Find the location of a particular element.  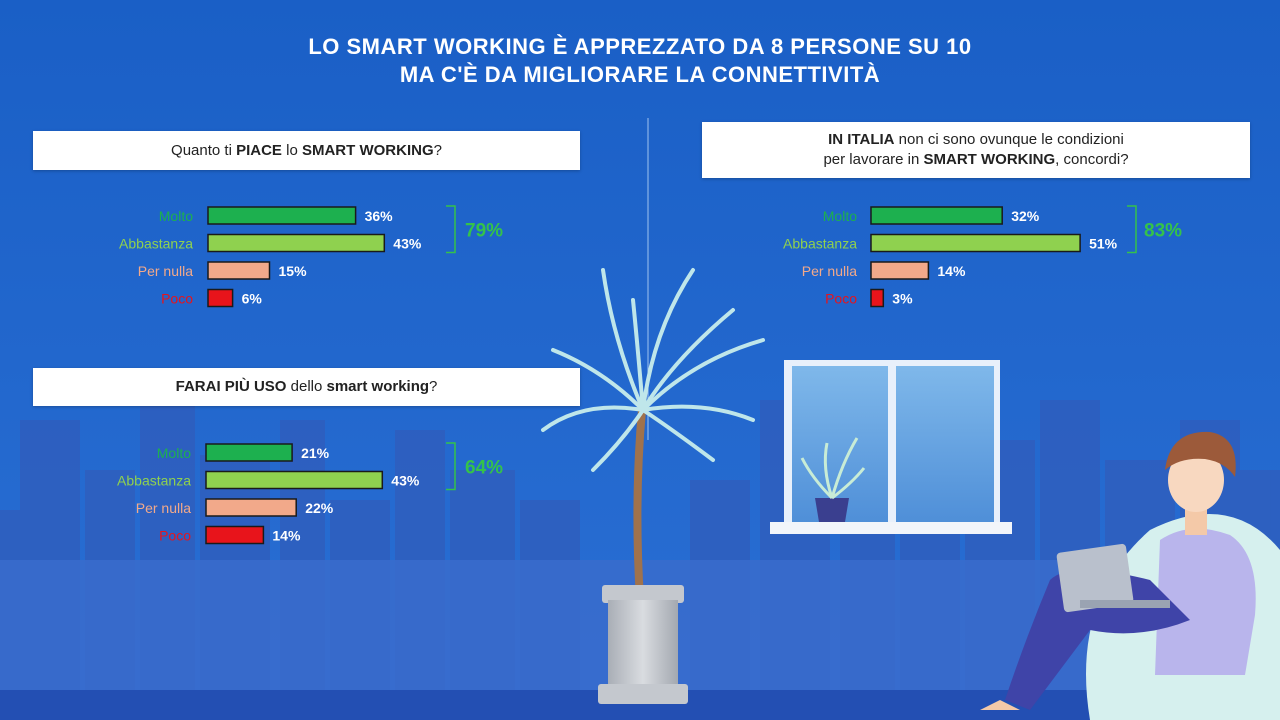

chart3-value-label-per-nulla: 22% is located at coordinates (319, 508).